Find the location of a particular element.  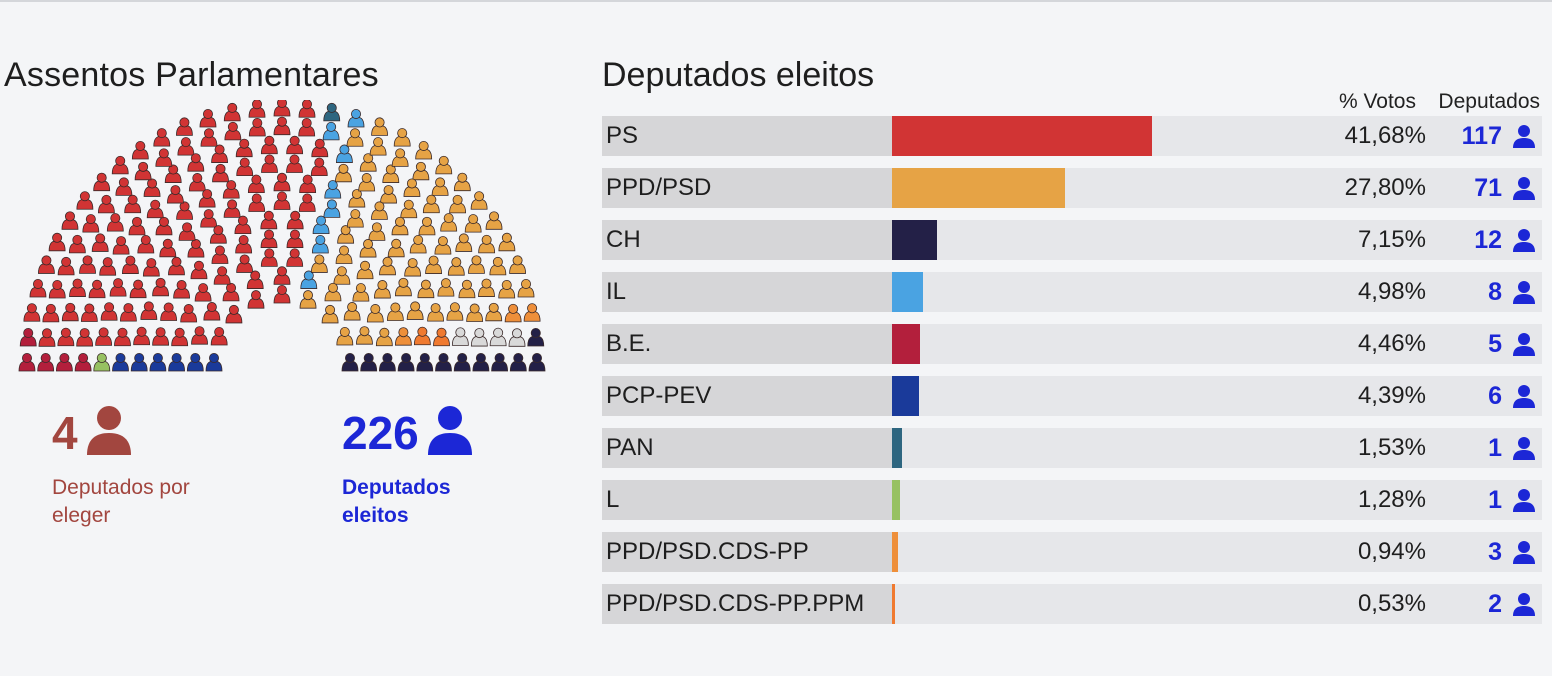

vote-percentage: 4,39% is located at coordinates (1391, 395).